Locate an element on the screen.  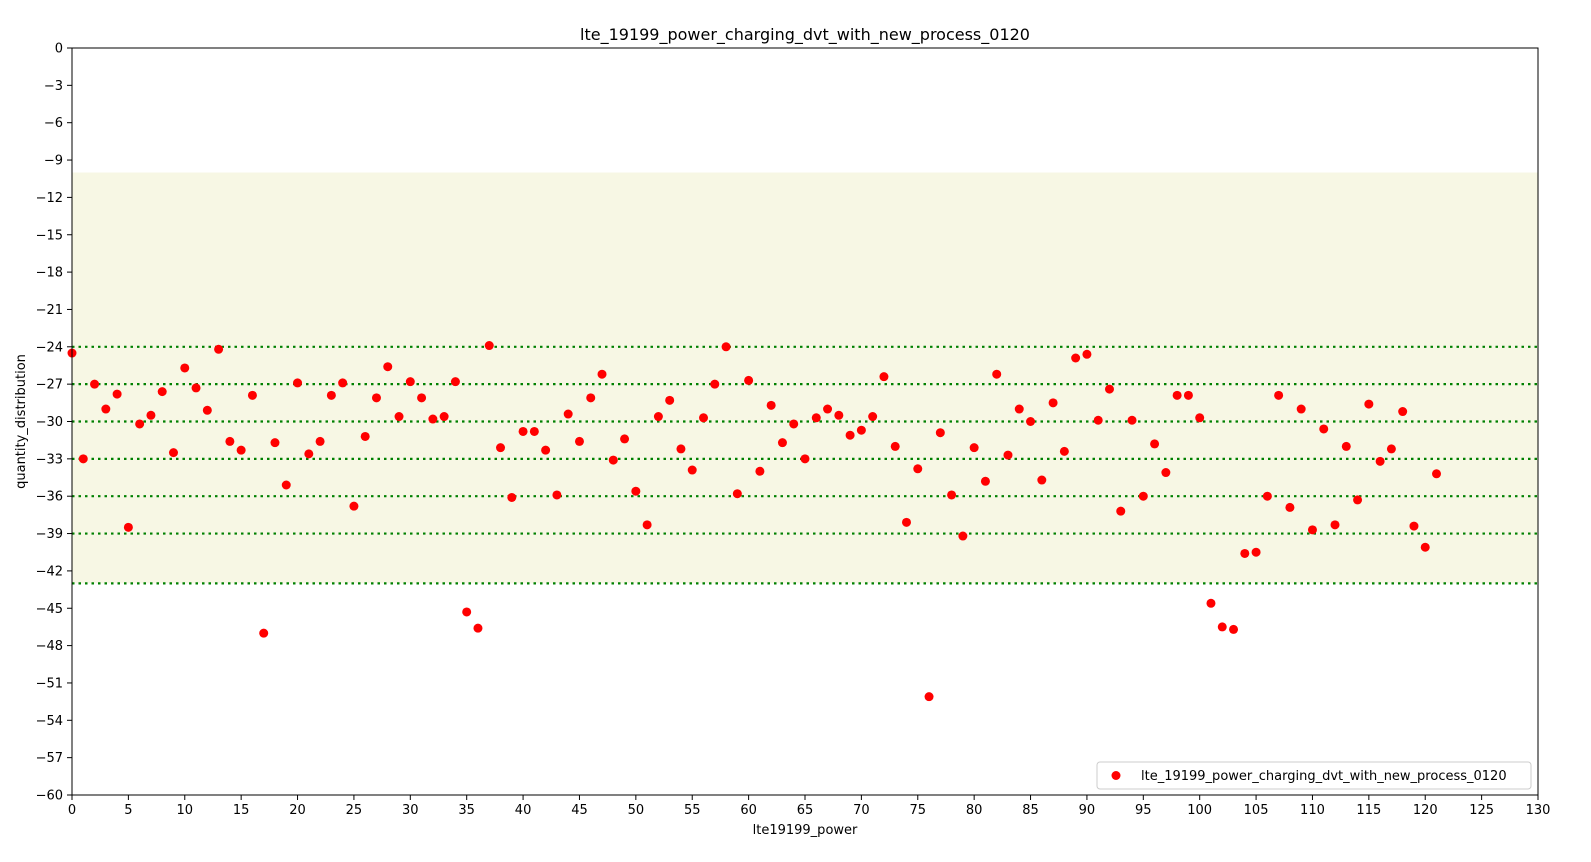
y-tick-label: −18 is located at coordinates (49, 273).